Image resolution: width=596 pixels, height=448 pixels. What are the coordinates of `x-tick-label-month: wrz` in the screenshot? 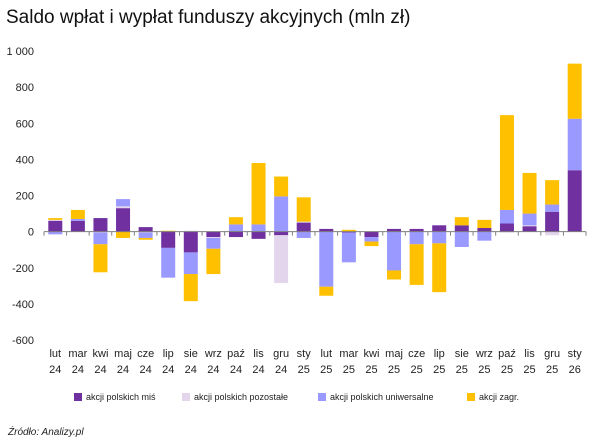 It's located at (213, 354).